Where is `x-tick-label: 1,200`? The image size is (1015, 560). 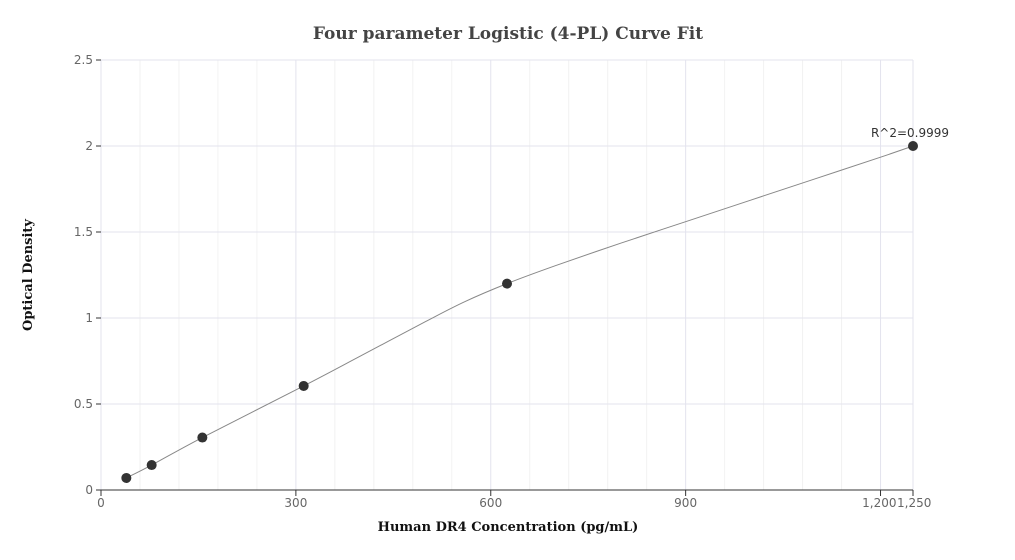 x-tick-label: 1,200 is located at coordinates (879, 503).